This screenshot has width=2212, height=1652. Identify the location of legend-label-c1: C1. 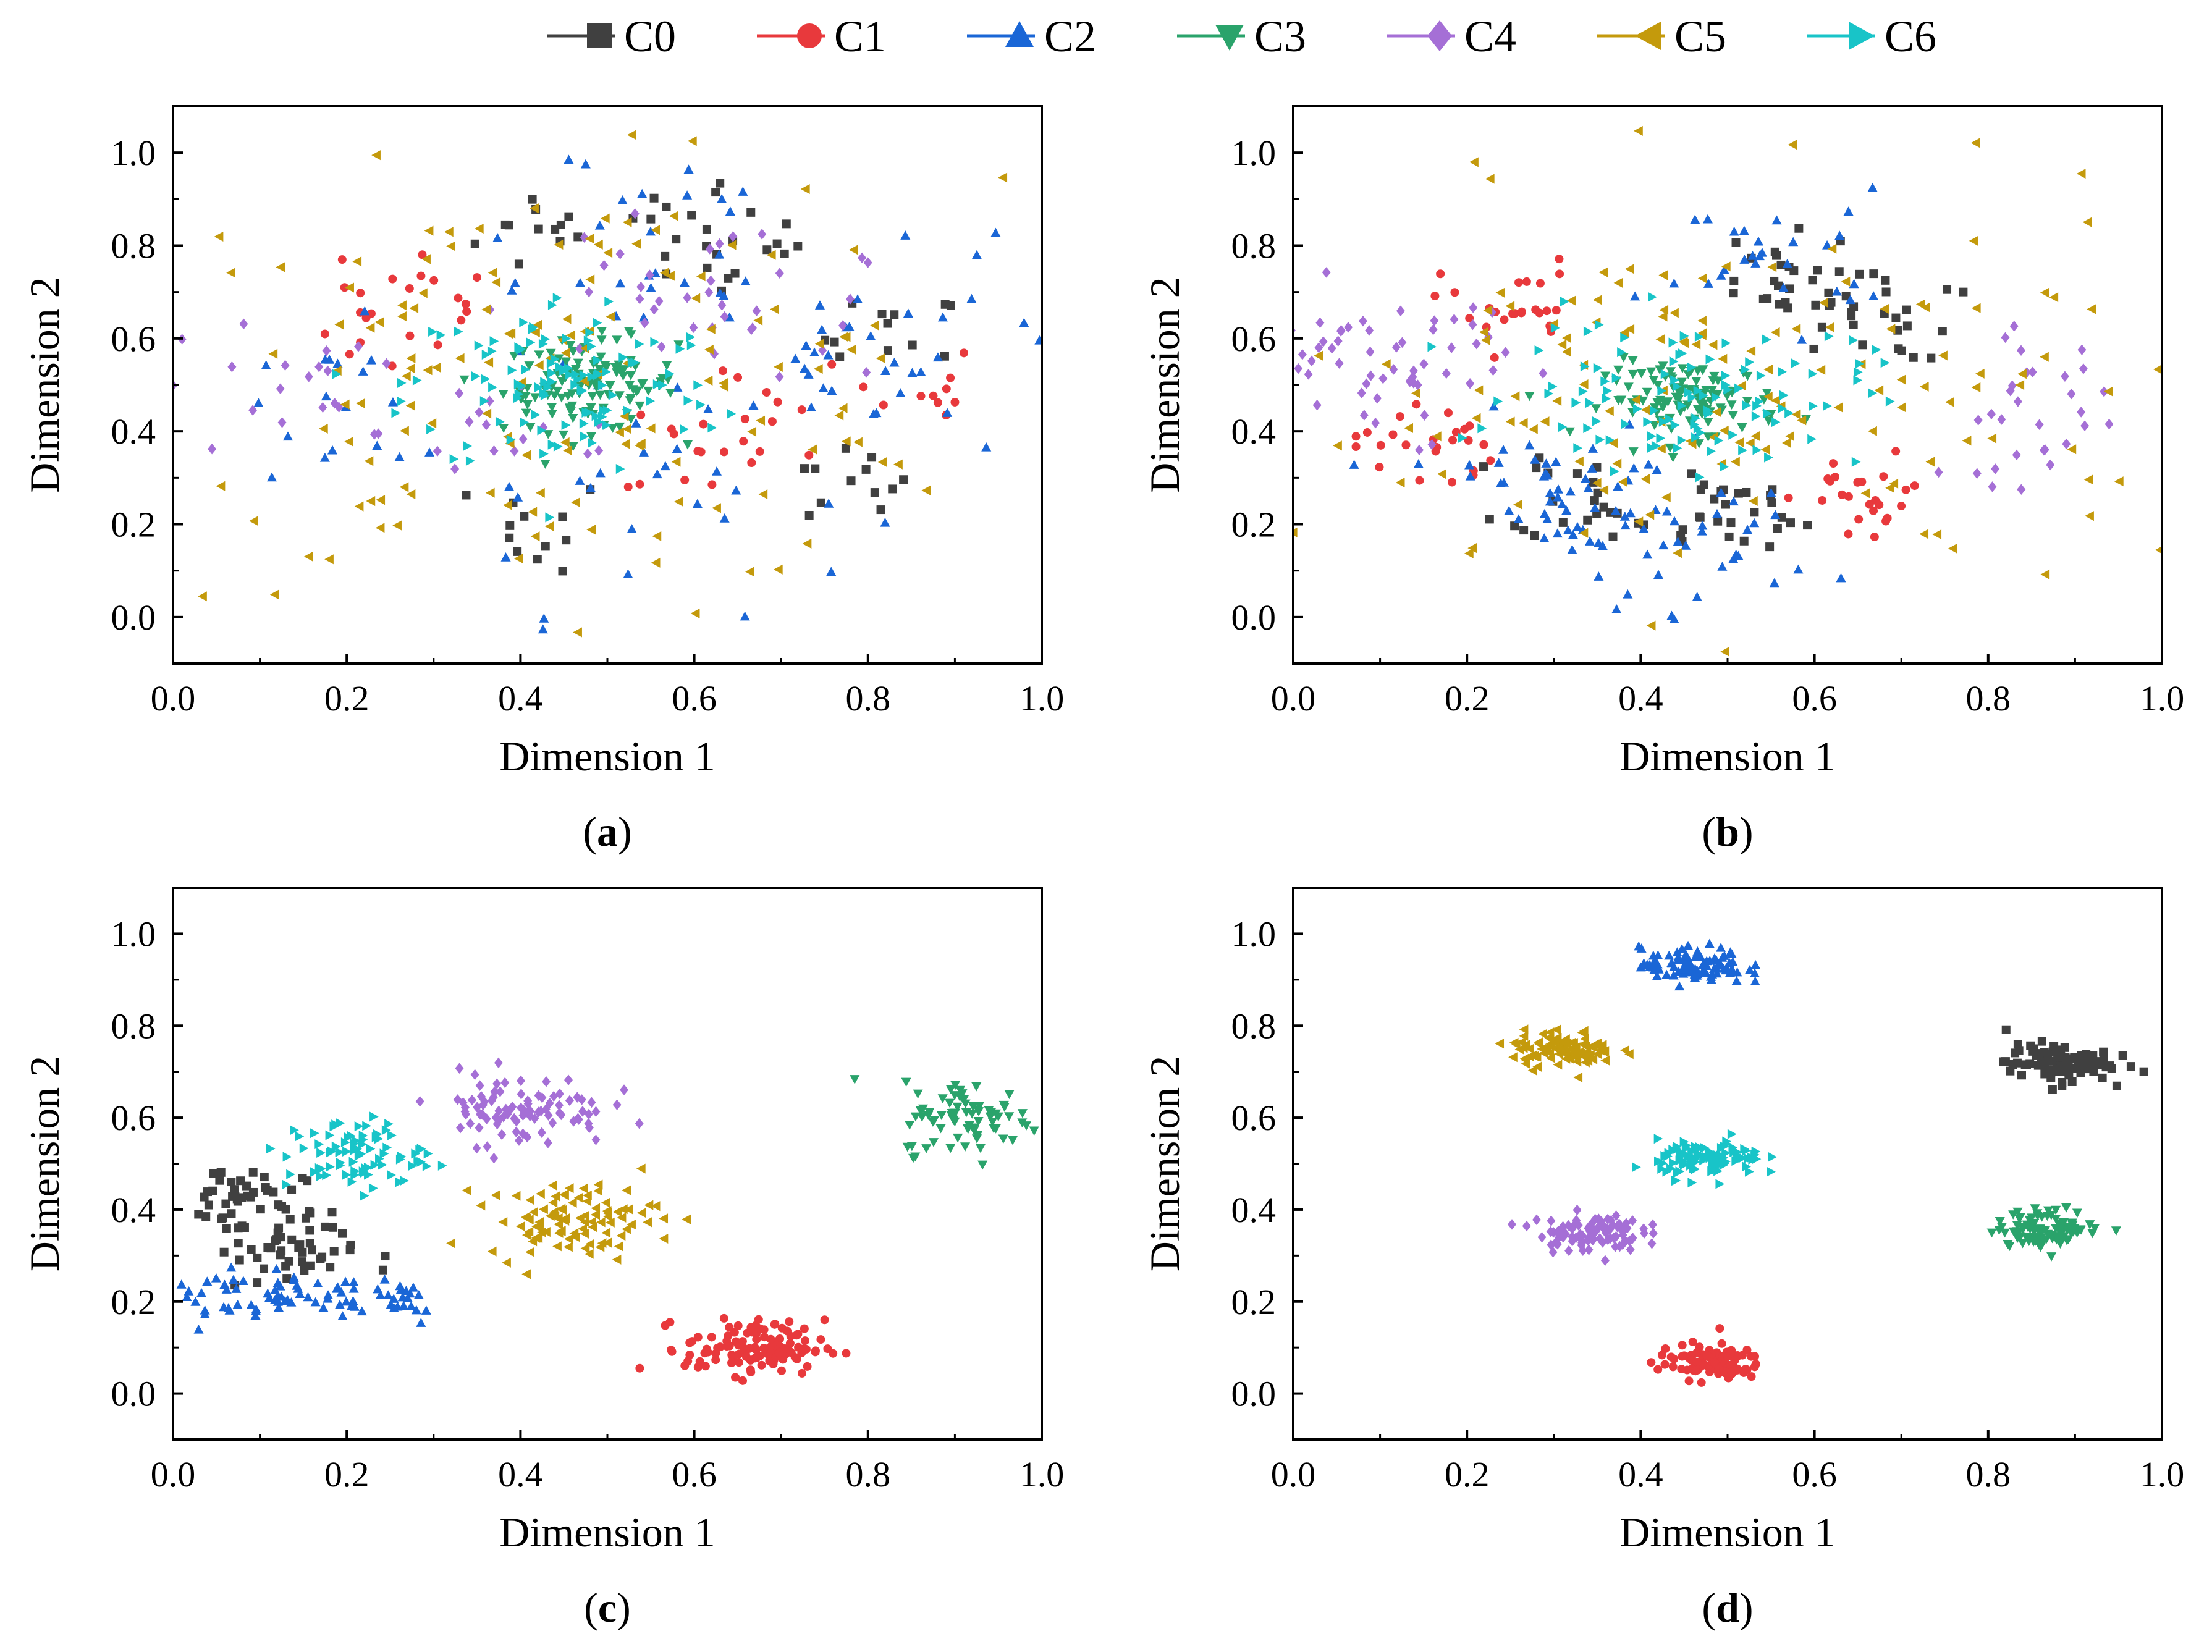
(860, 36).